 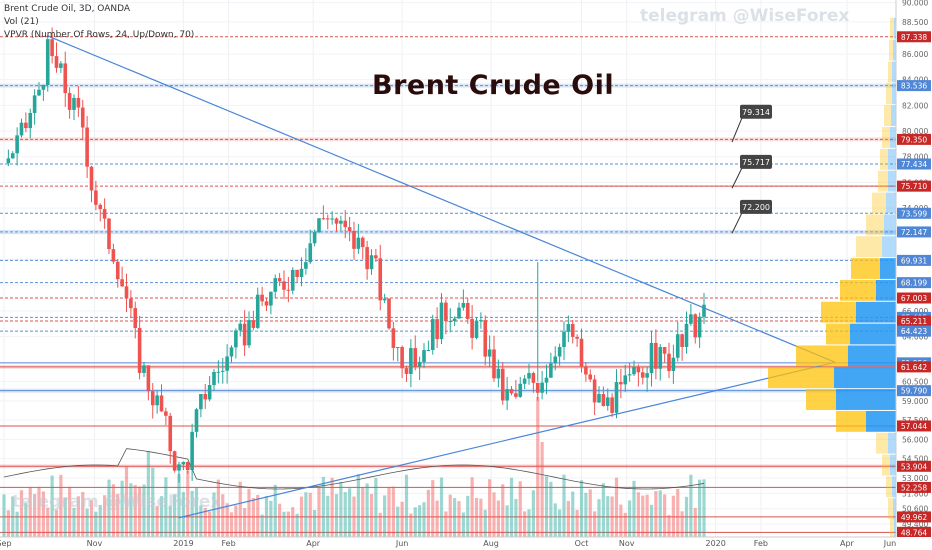 I want to click on y-tick-label: 80.000, so click(x=915, y=131).